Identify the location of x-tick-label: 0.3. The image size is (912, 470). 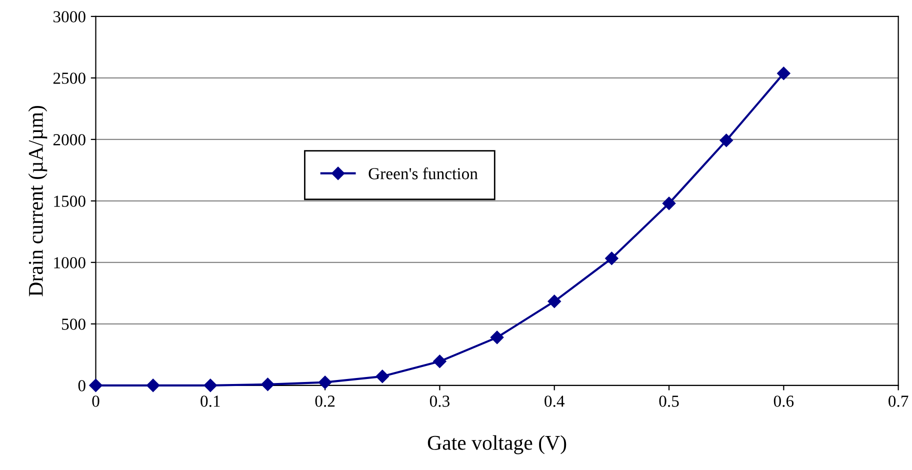
(440, 401).